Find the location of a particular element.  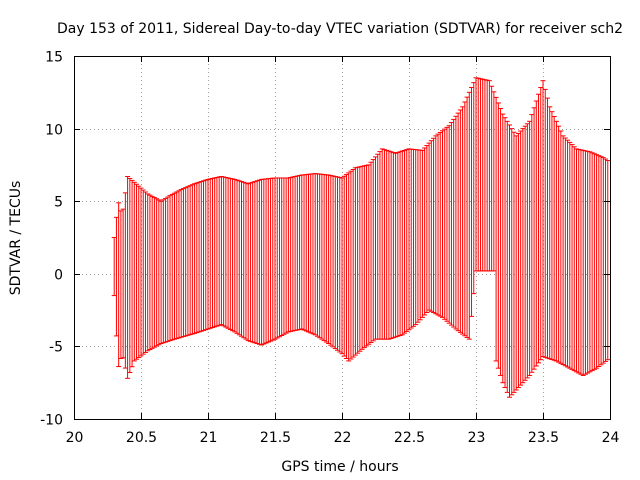

x-tick-label: 21 is located at coordinates (209, 438).